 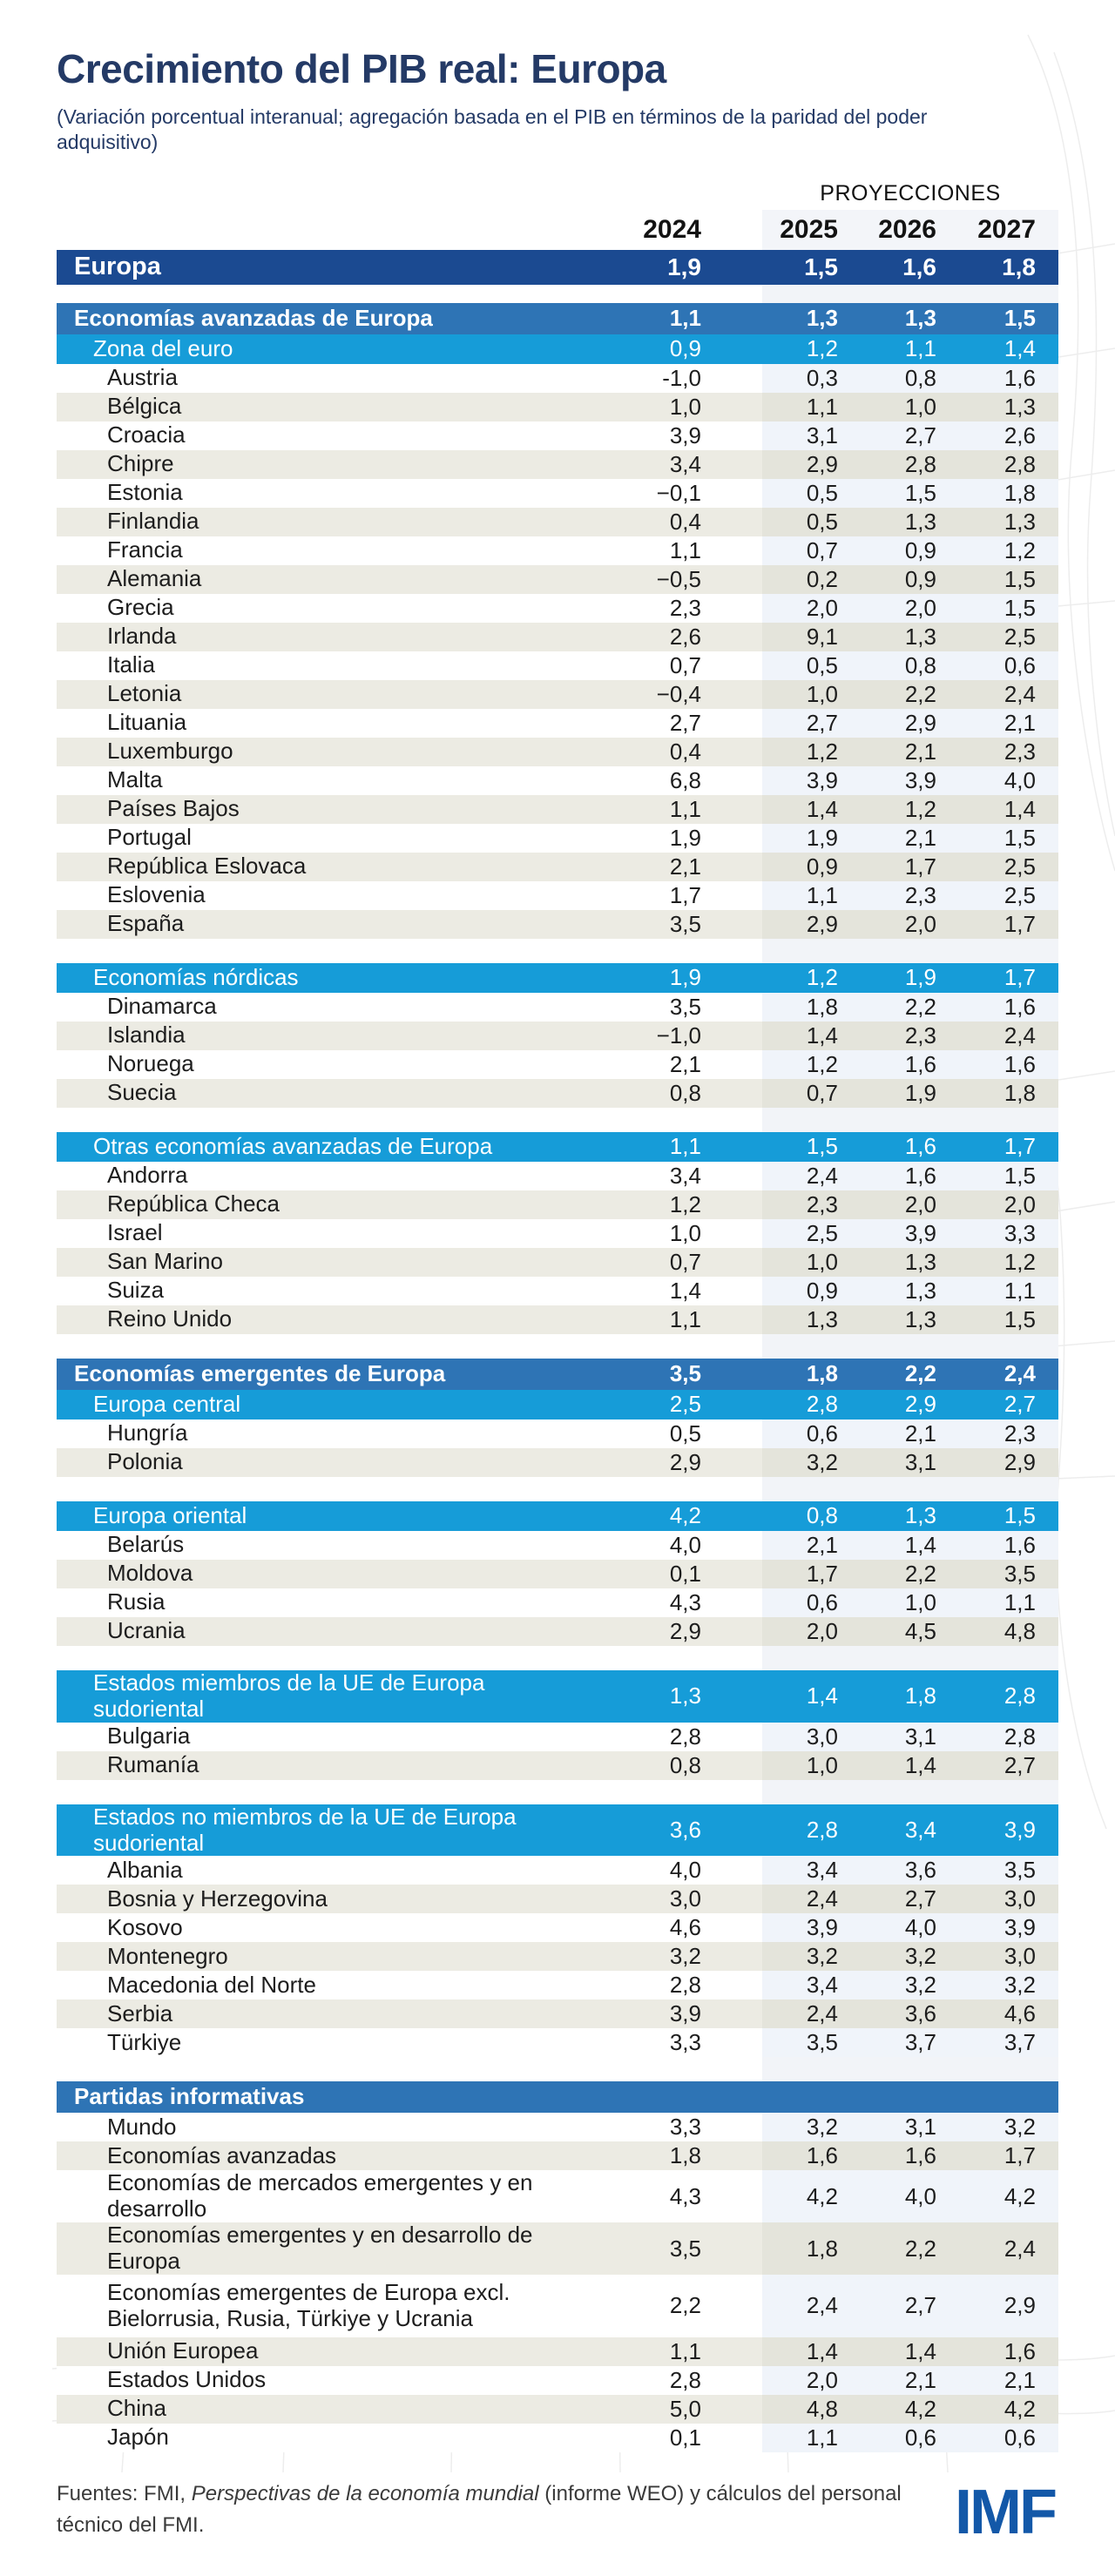 What do you see at coordinates (557, 1792) in the screenshot?
I see `section-gap` at bounding box center [557, 1792].